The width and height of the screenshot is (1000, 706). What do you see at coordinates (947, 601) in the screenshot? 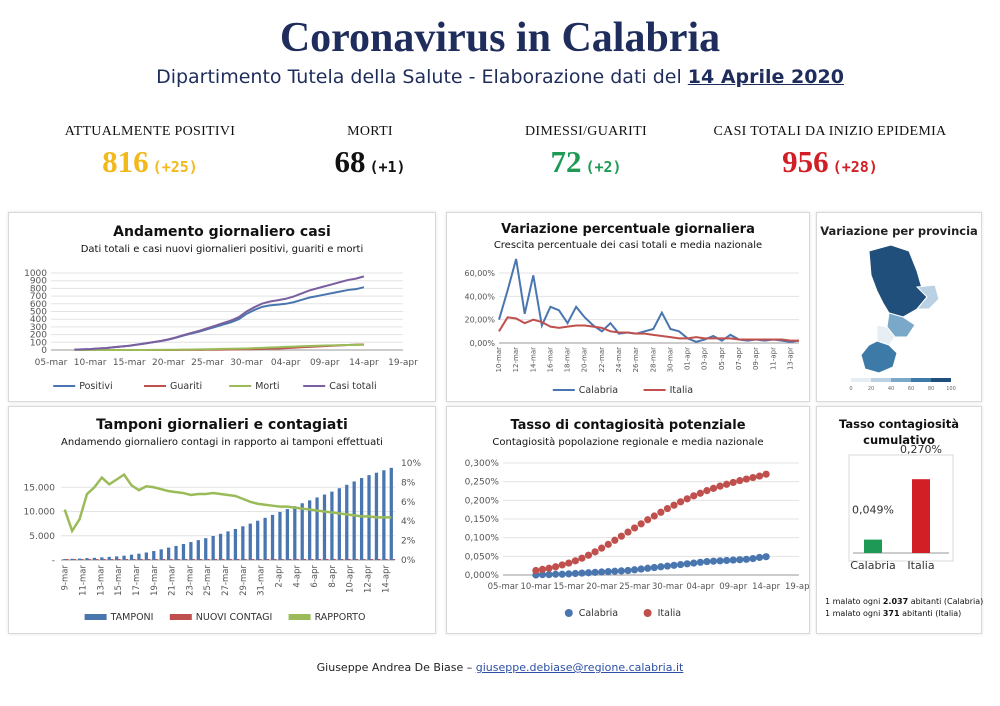
I see `note-text: abitanti (Calabria)` at bounding box center [947, 601].